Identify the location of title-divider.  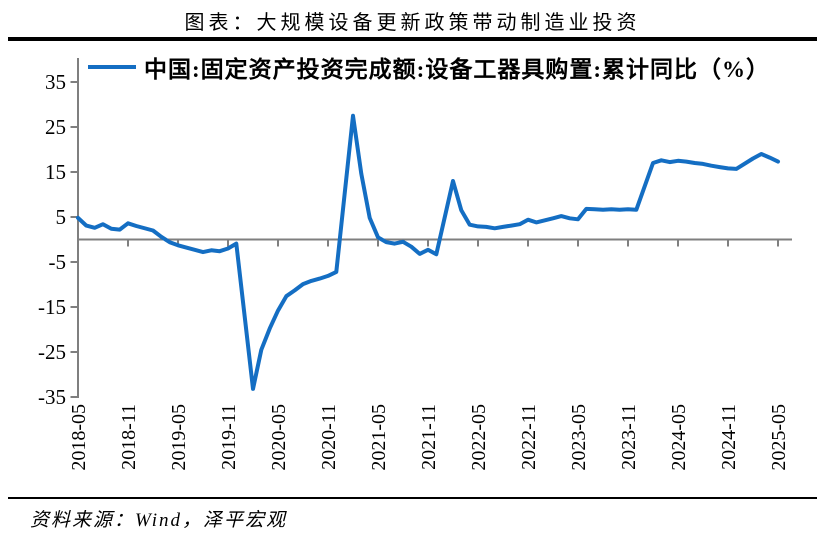
(412, 39).